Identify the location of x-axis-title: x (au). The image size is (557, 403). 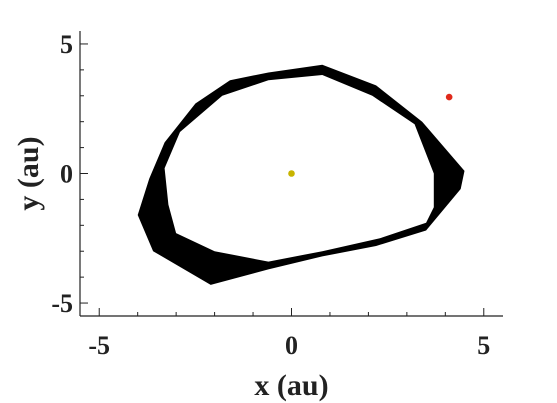
(291, 385).